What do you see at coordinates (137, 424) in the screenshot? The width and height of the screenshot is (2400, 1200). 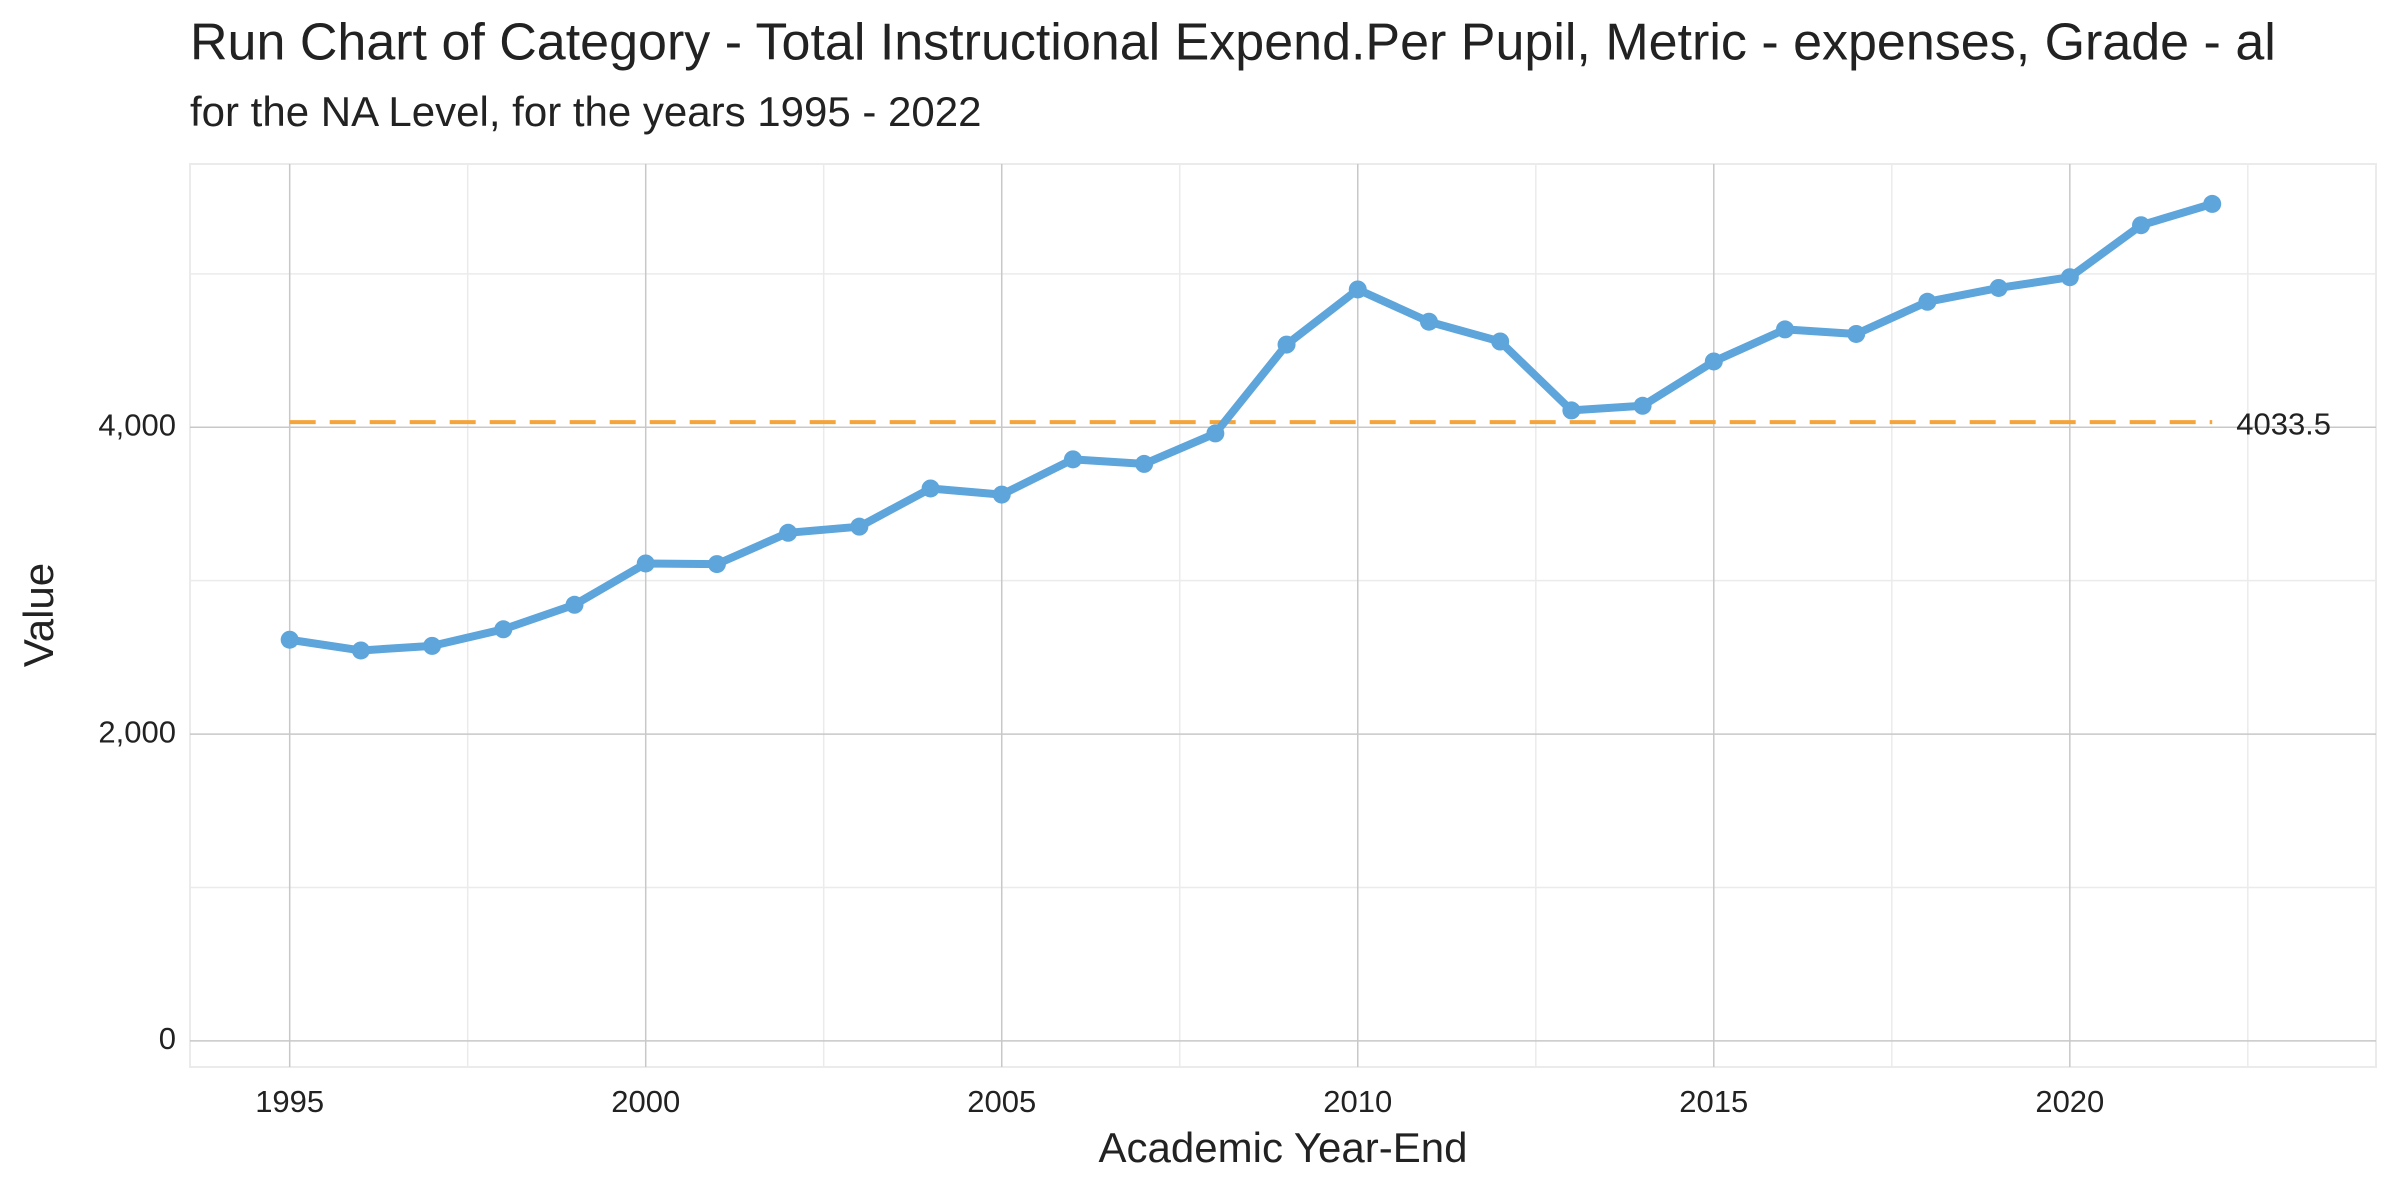 I see `y-tick-label: 4,000` at bounding box center [137, 424].